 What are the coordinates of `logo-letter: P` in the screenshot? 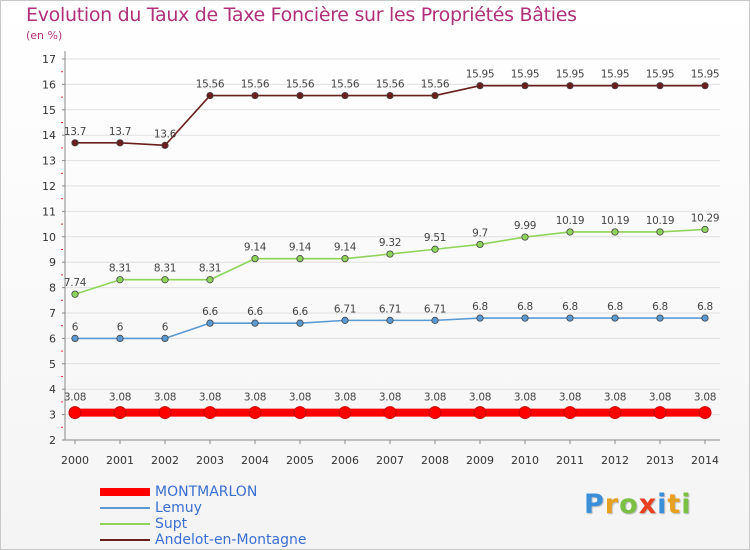 It's located at (594, 504).